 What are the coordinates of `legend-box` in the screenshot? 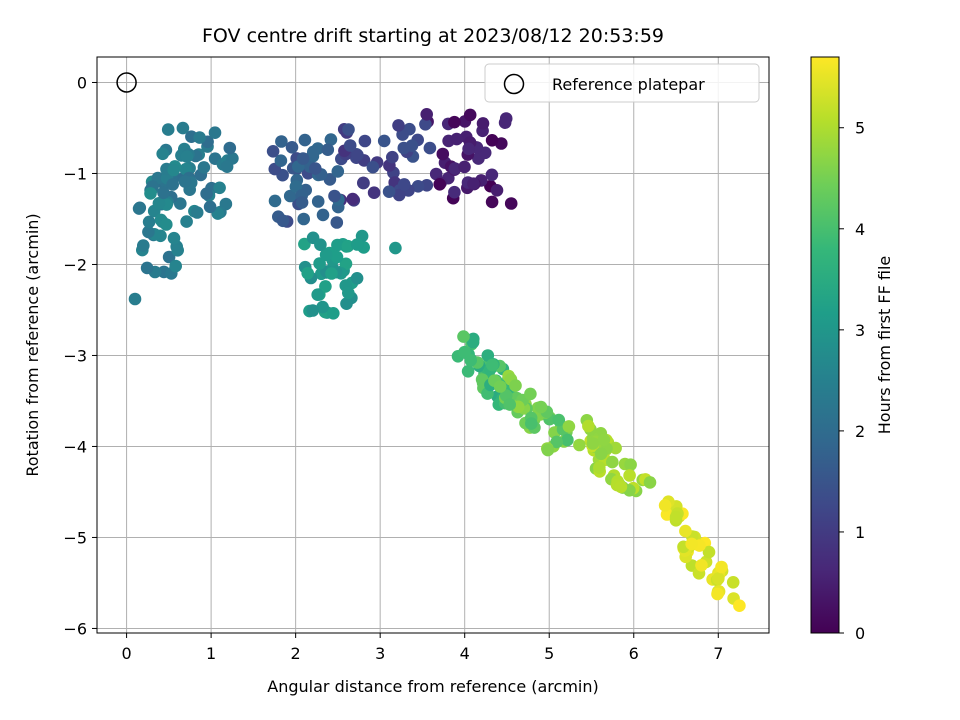 It's located at (622, 83).